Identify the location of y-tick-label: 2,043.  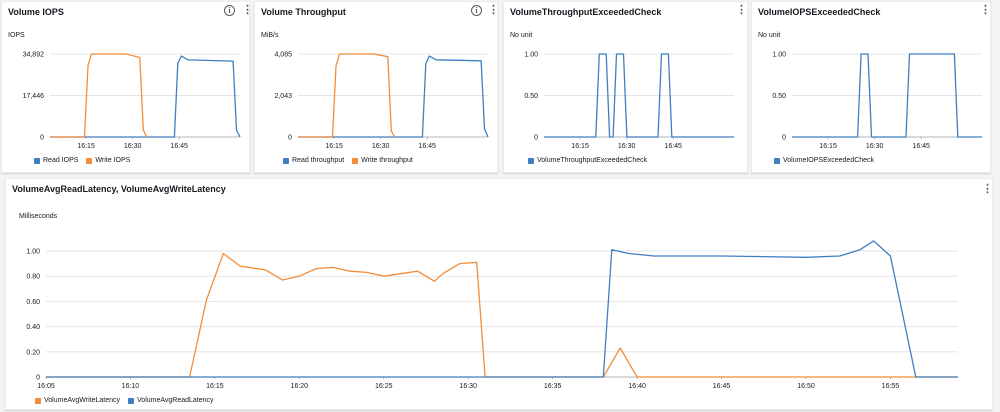
(283, 96).